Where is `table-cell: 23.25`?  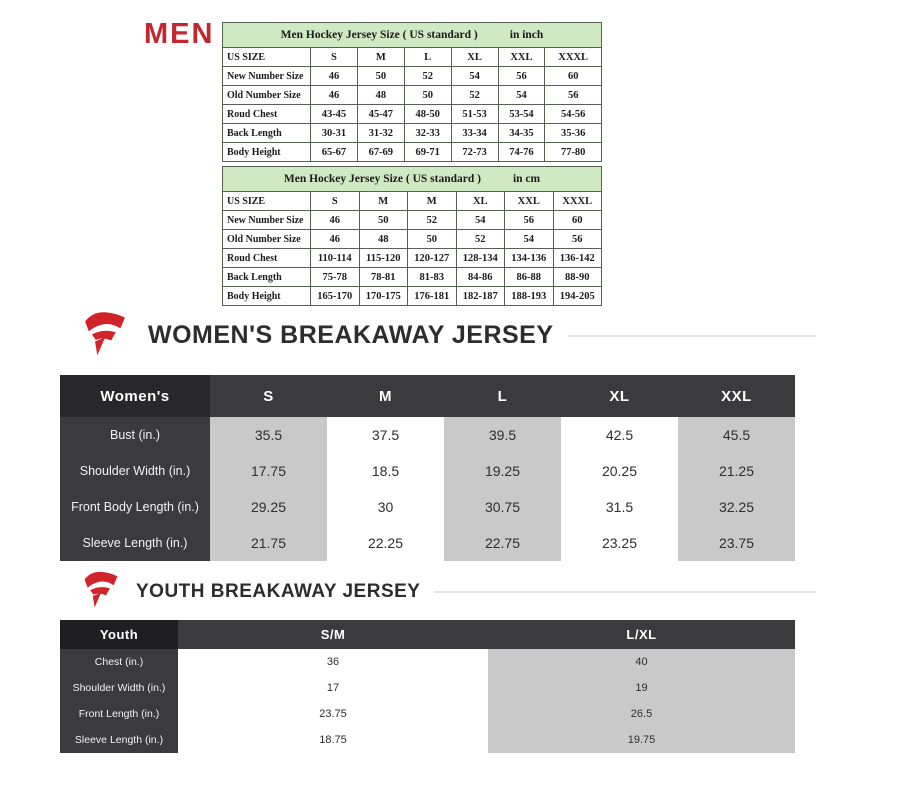 table-cell: 23.25 is located at coordinates (619, 543).